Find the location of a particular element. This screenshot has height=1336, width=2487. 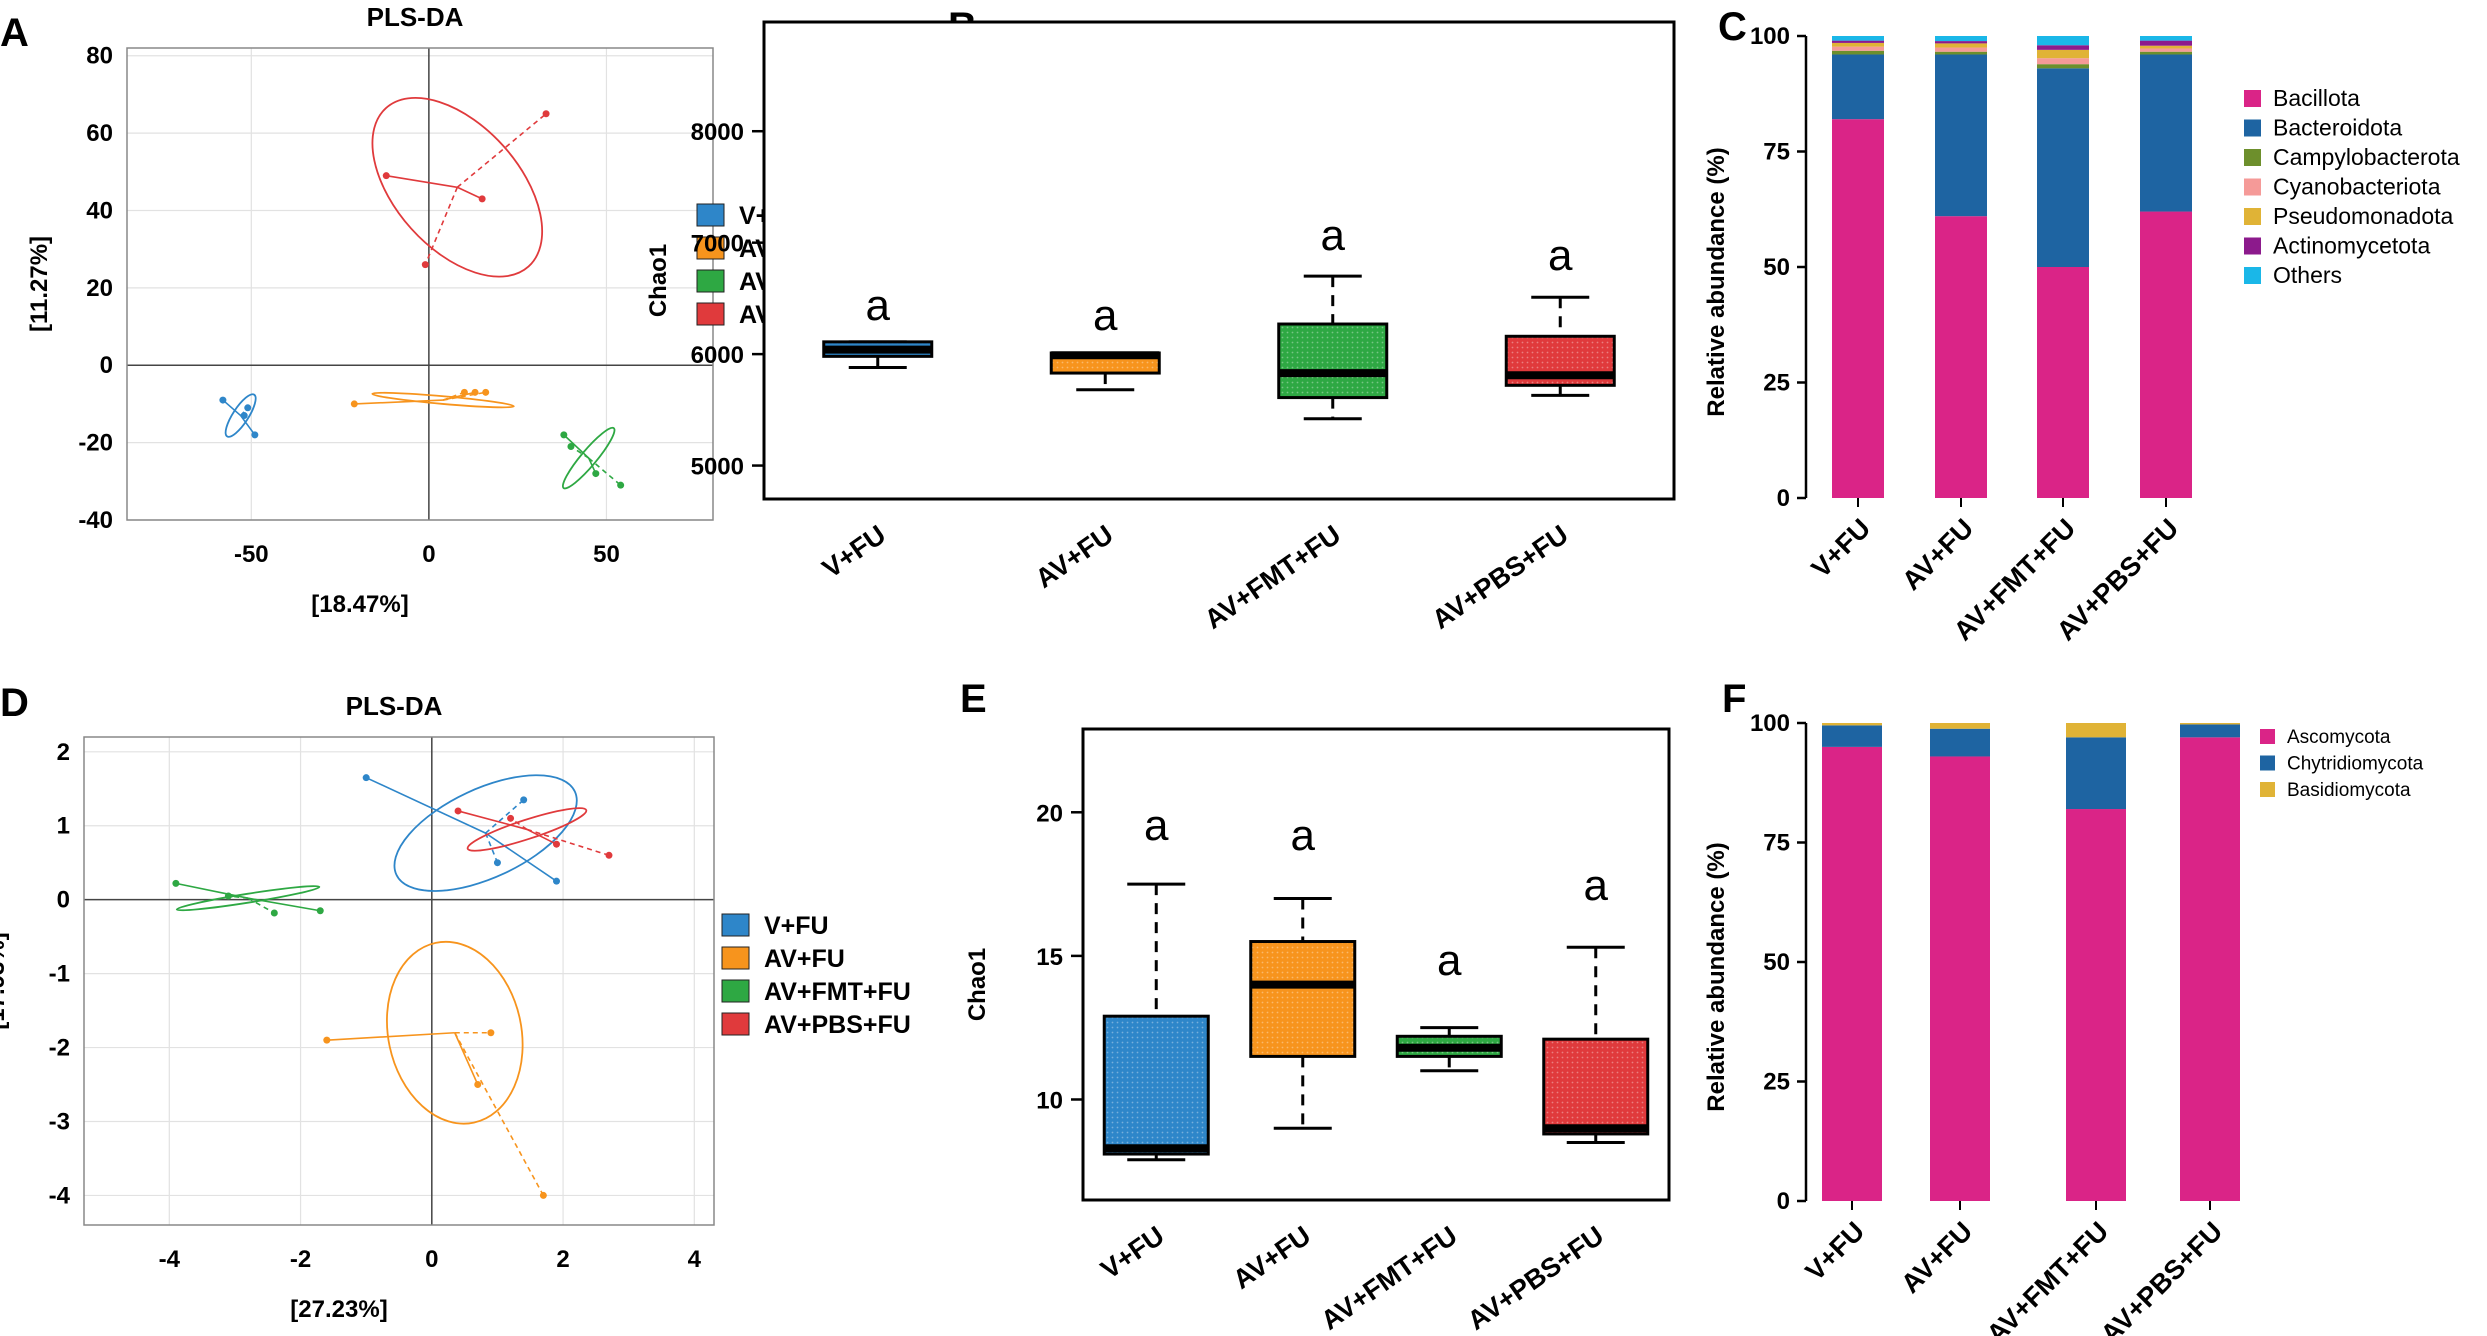

y-tick-label: 50 is located at coordinates (1776, 267).